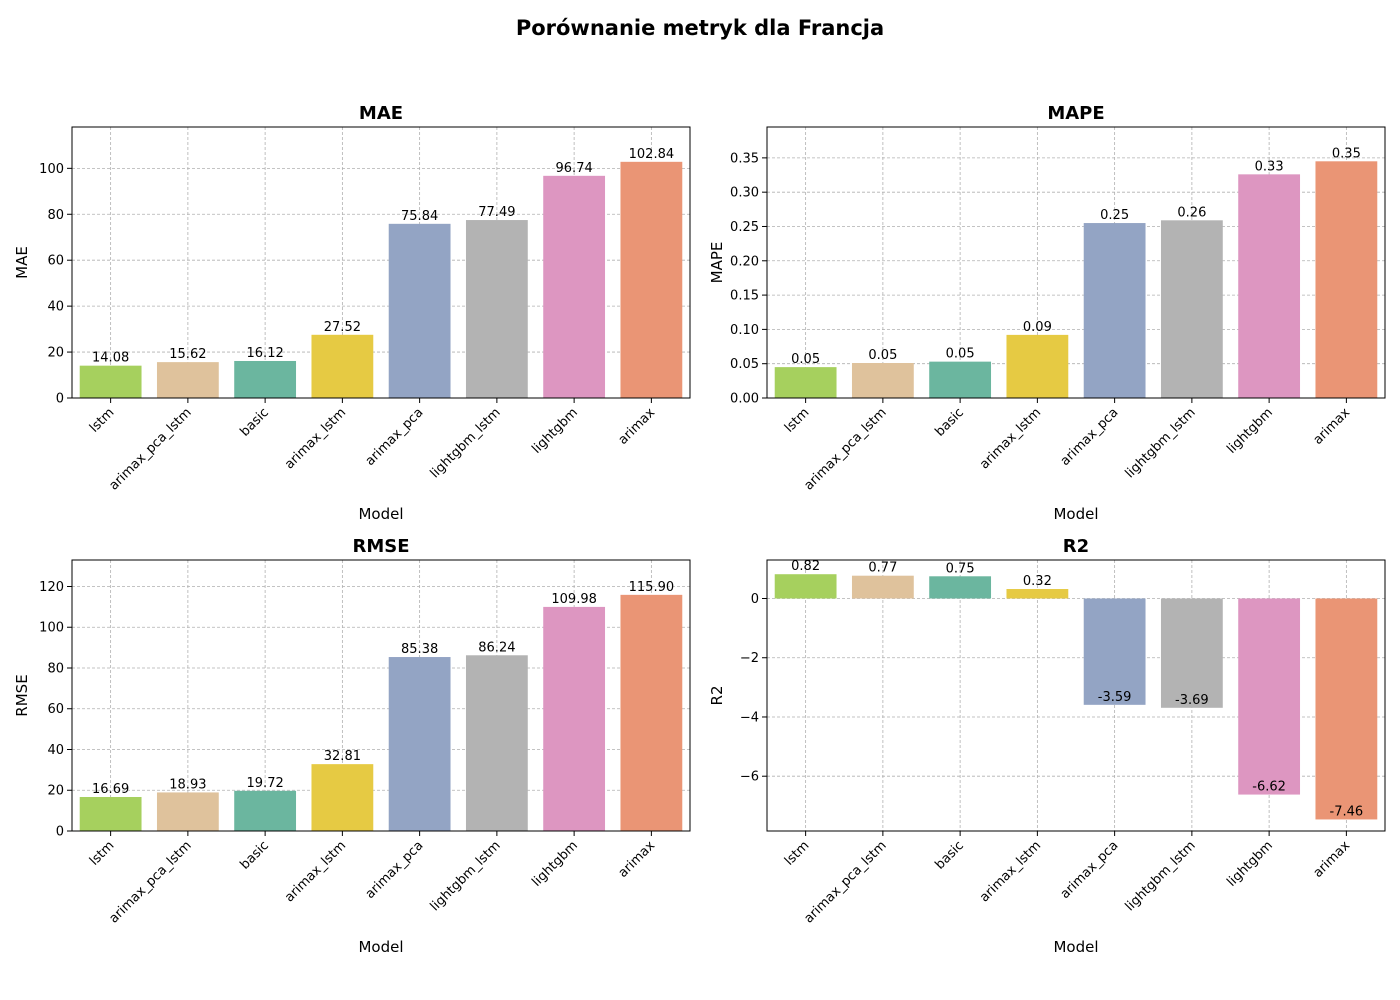 Image resolution: width=1400 pixels, height=1000 pixels. I want to click on r2-ytick-label: 0, so click(755, 599).